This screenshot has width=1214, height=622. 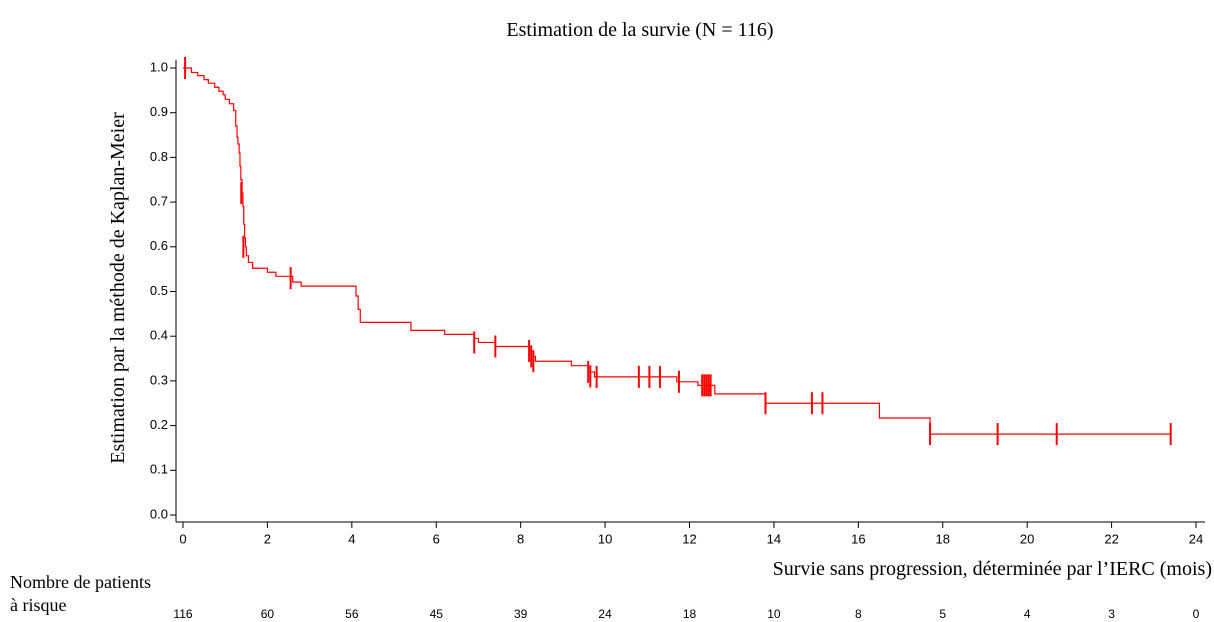 What do you see at coordinates (1027, 538) in the screenshot?
I see `x-tick-label: 20` at bounding box center [1027, 538].